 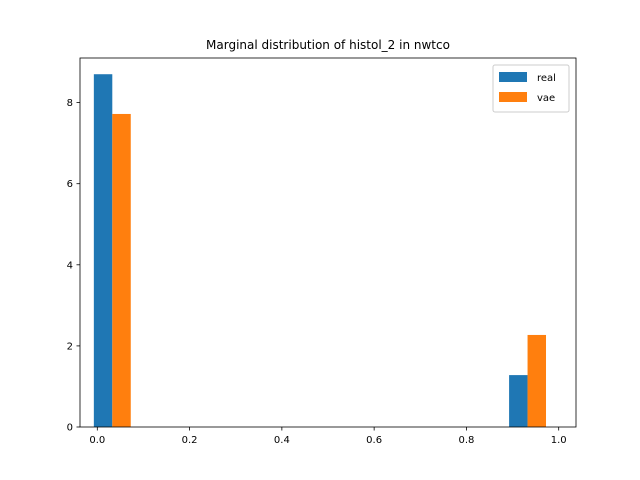 What do you see at coordinates (70, 103) in the screenshot?
I see `y-tick-label-4: 8` at bounding box center [70, 103].